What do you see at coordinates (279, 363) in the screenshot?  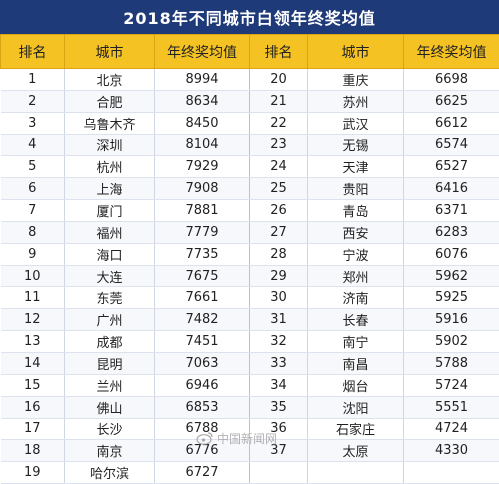 I see `rank-cell: 33` at bounding box center [279, 363].